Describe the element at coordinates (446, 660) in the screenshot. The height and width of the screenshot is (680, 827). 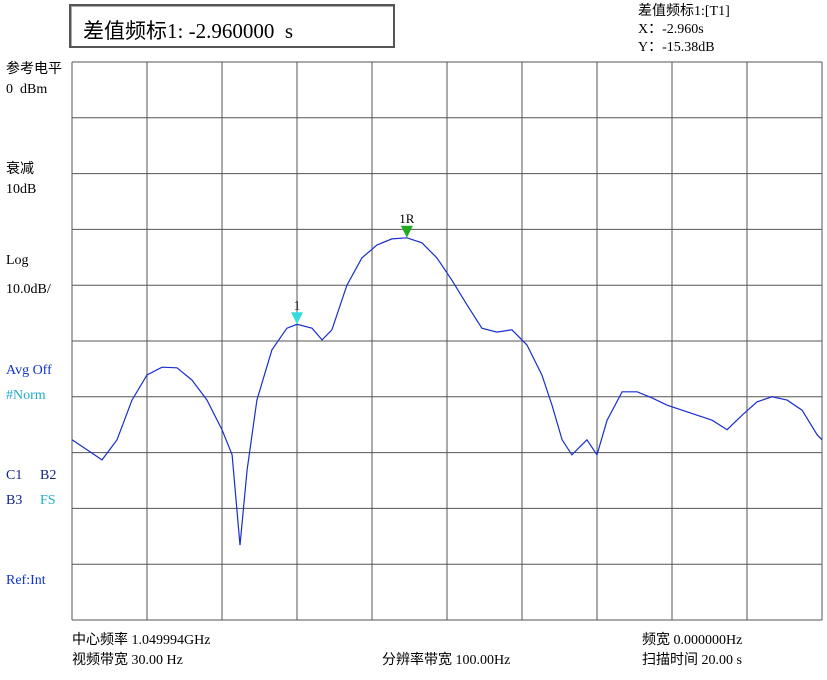
I see `rbw: 分辨率带宽 100.00Hz` at that location.